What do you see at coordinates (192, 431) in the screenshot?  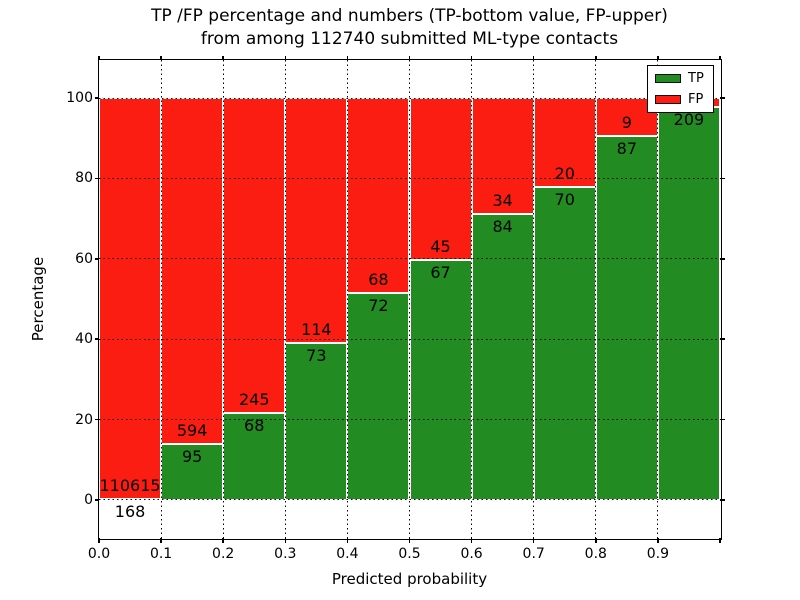 I see `fp-count-label: 594` at bounding box center [192, 431].